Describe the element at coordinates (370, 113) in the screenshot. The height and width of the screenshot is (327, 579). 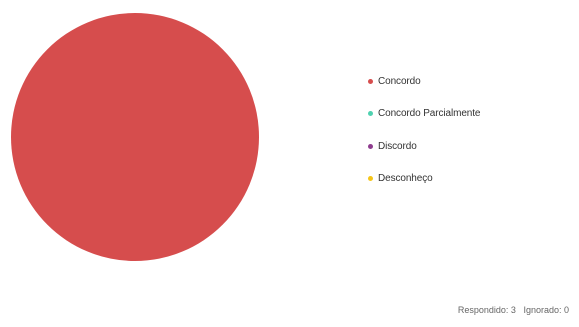
I see `legend-marker-concordo-parcialmente` at that location.